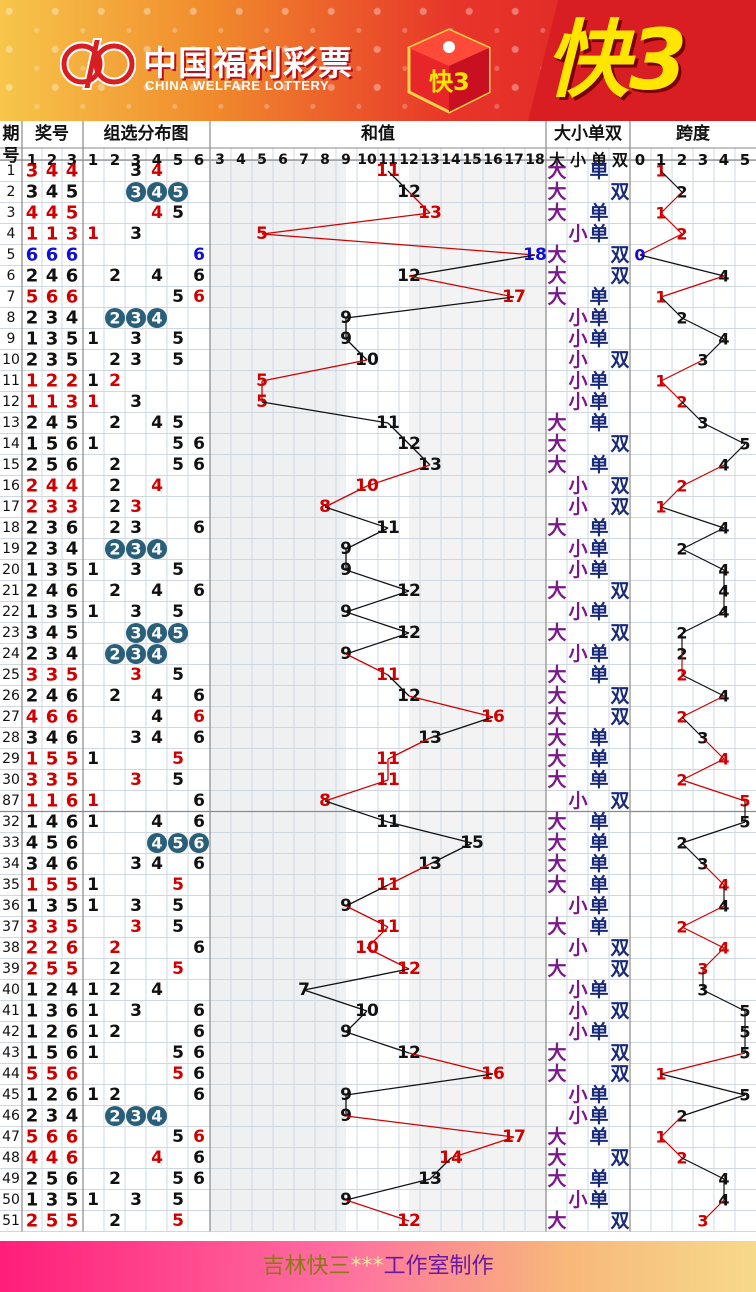  Describe the element at coordinates (135, 318) in the screenshot. I see `consecutive-ball-digit: 3` at that location.